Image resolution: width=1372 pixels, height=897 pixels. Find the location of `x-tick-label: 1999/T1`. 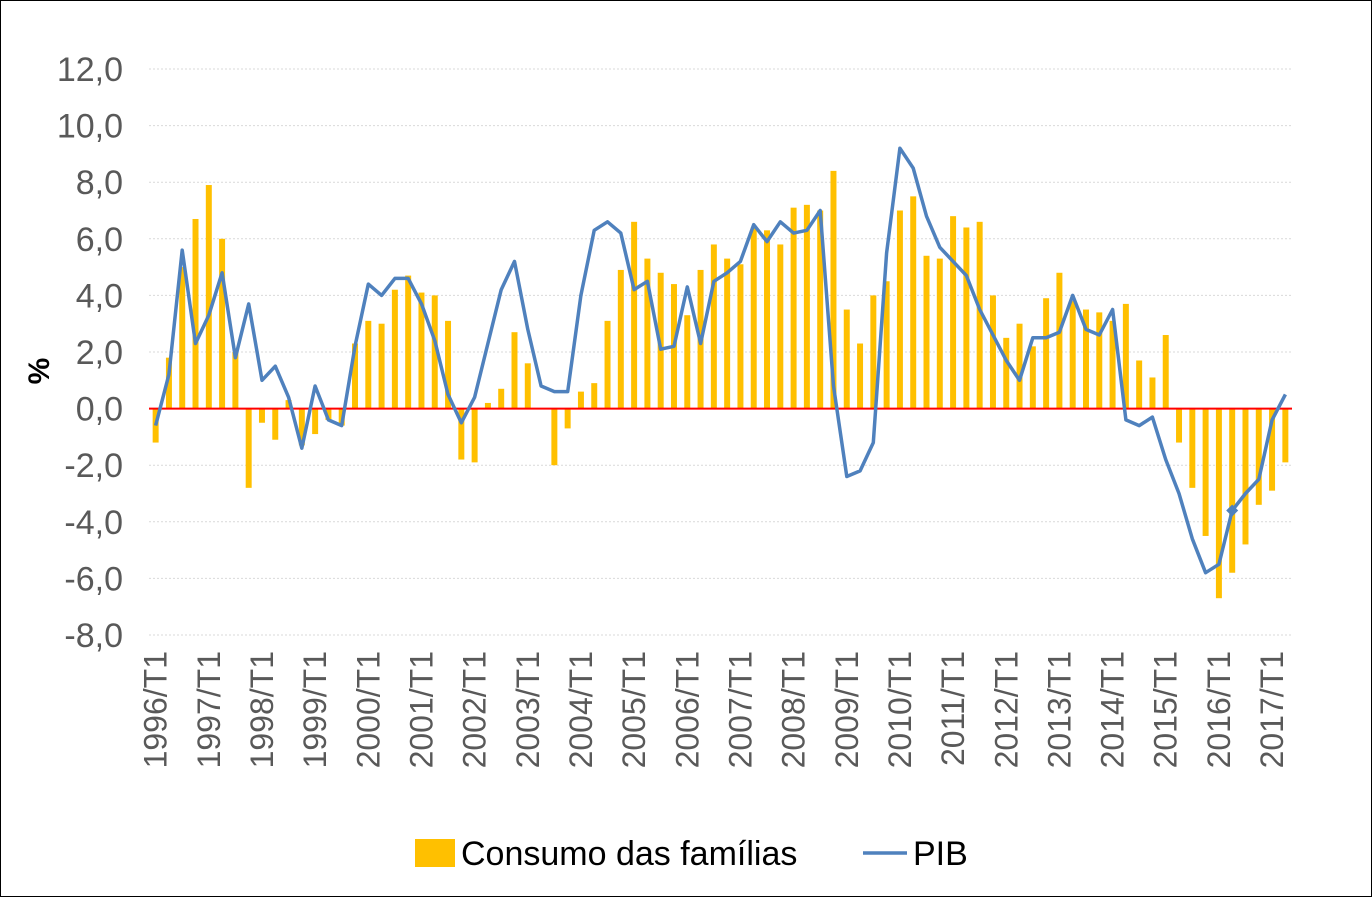

x-tick-label: 1999/T1 is located at coordinates (315, 709).